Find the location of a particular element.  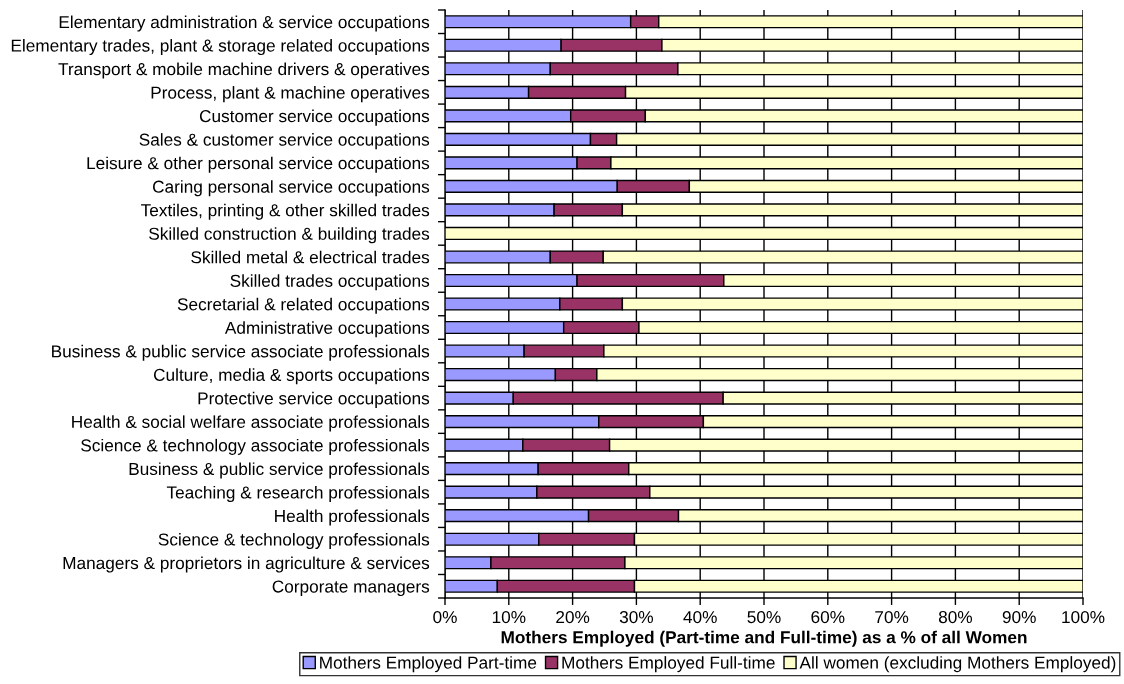

y-tick-label: Skilled metal & electrical trades is located at coordinates (310, 257).